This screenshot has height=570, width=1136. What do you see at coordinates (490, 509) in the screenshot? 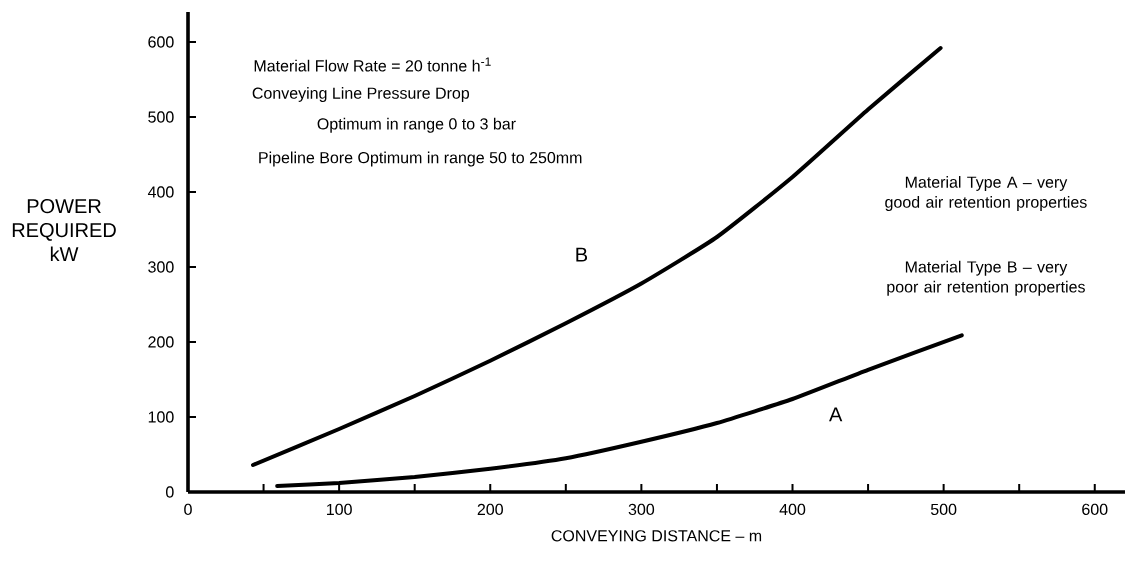
I see `x-tick-label: 200` at bounding box center [490, 509].